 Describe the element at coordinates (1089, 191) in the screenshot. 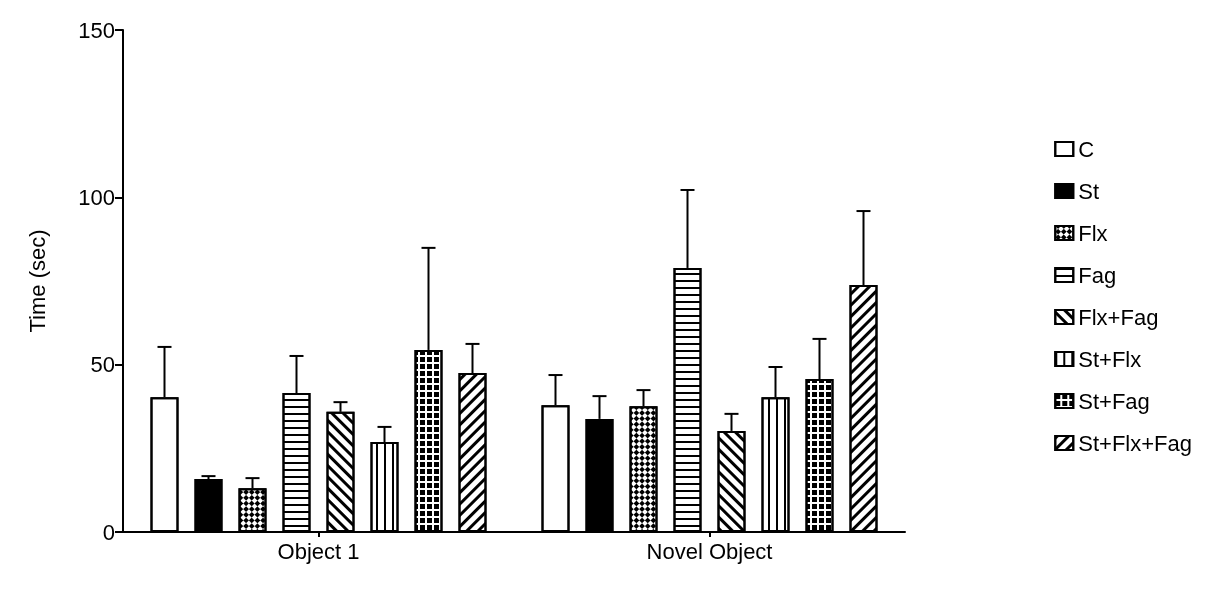

I see `legend-label: St` at that location.